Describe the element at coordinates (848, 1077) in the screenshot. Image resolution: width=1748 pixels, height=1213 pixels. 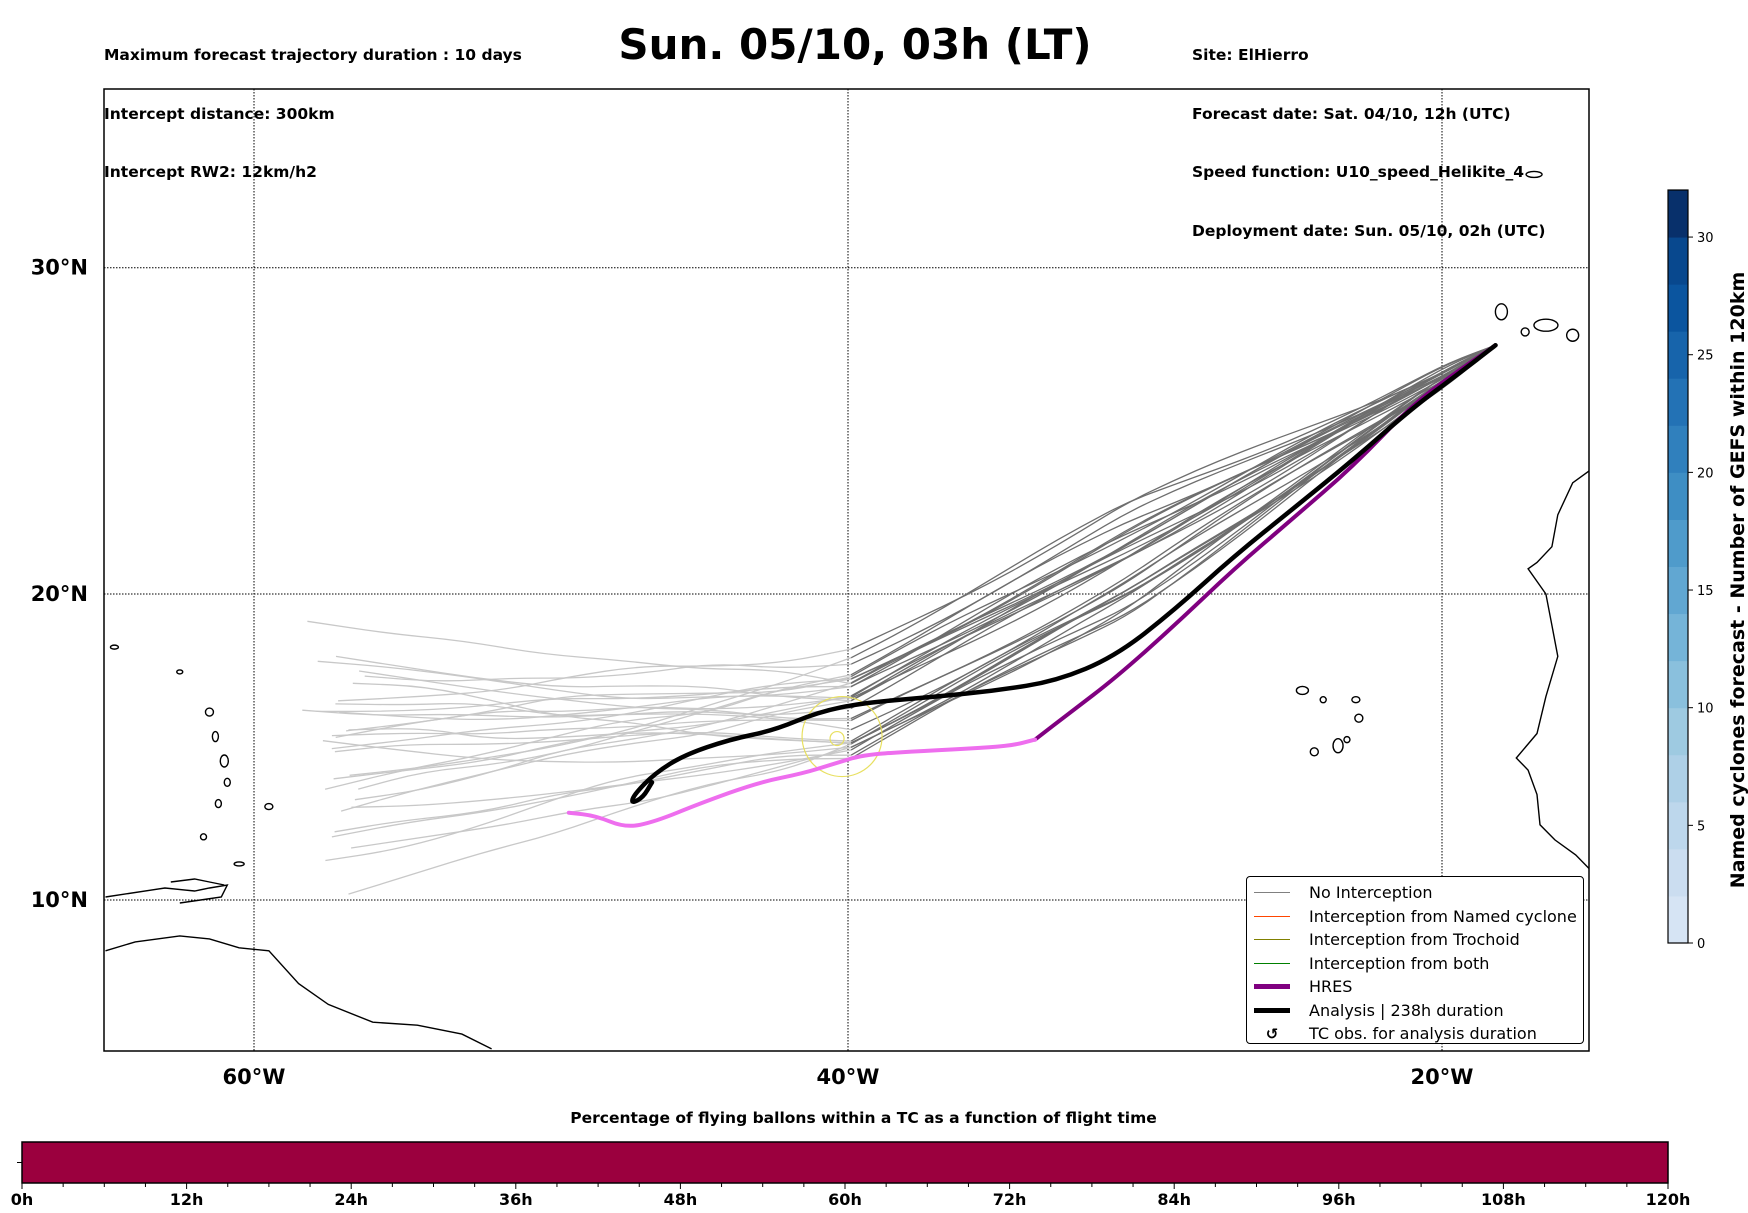
I see `lon-tick-label: 40°W` at that location.